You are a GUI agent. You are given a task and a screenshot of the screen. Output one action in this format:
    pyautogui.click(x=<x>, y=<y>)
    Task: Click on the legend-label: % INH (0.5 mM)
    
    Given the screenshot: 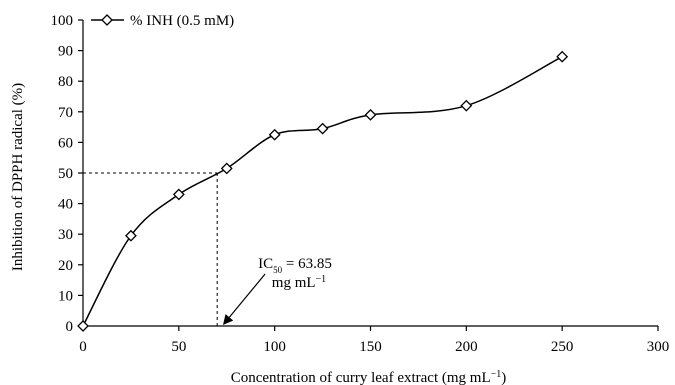 What is the action you would take?
    pyautogui.click(x=182, y=21)
    